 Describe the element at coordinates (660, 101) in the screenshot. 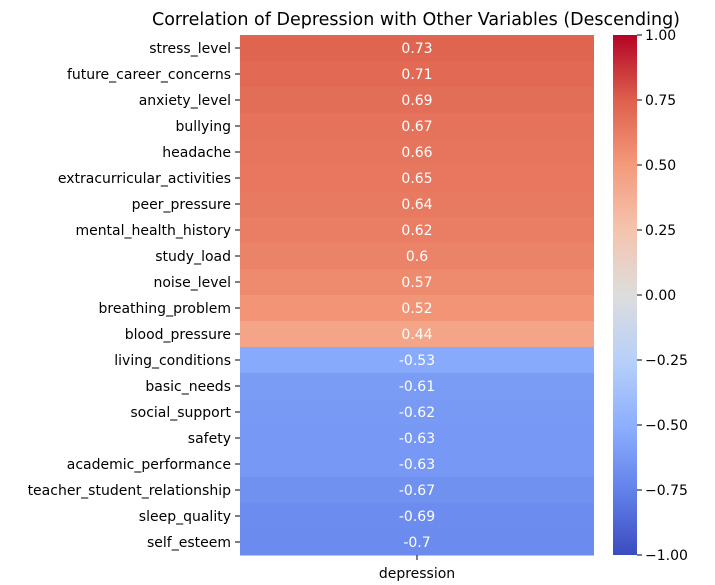

I see `colorbar-tick-label: 0.75` at that location.